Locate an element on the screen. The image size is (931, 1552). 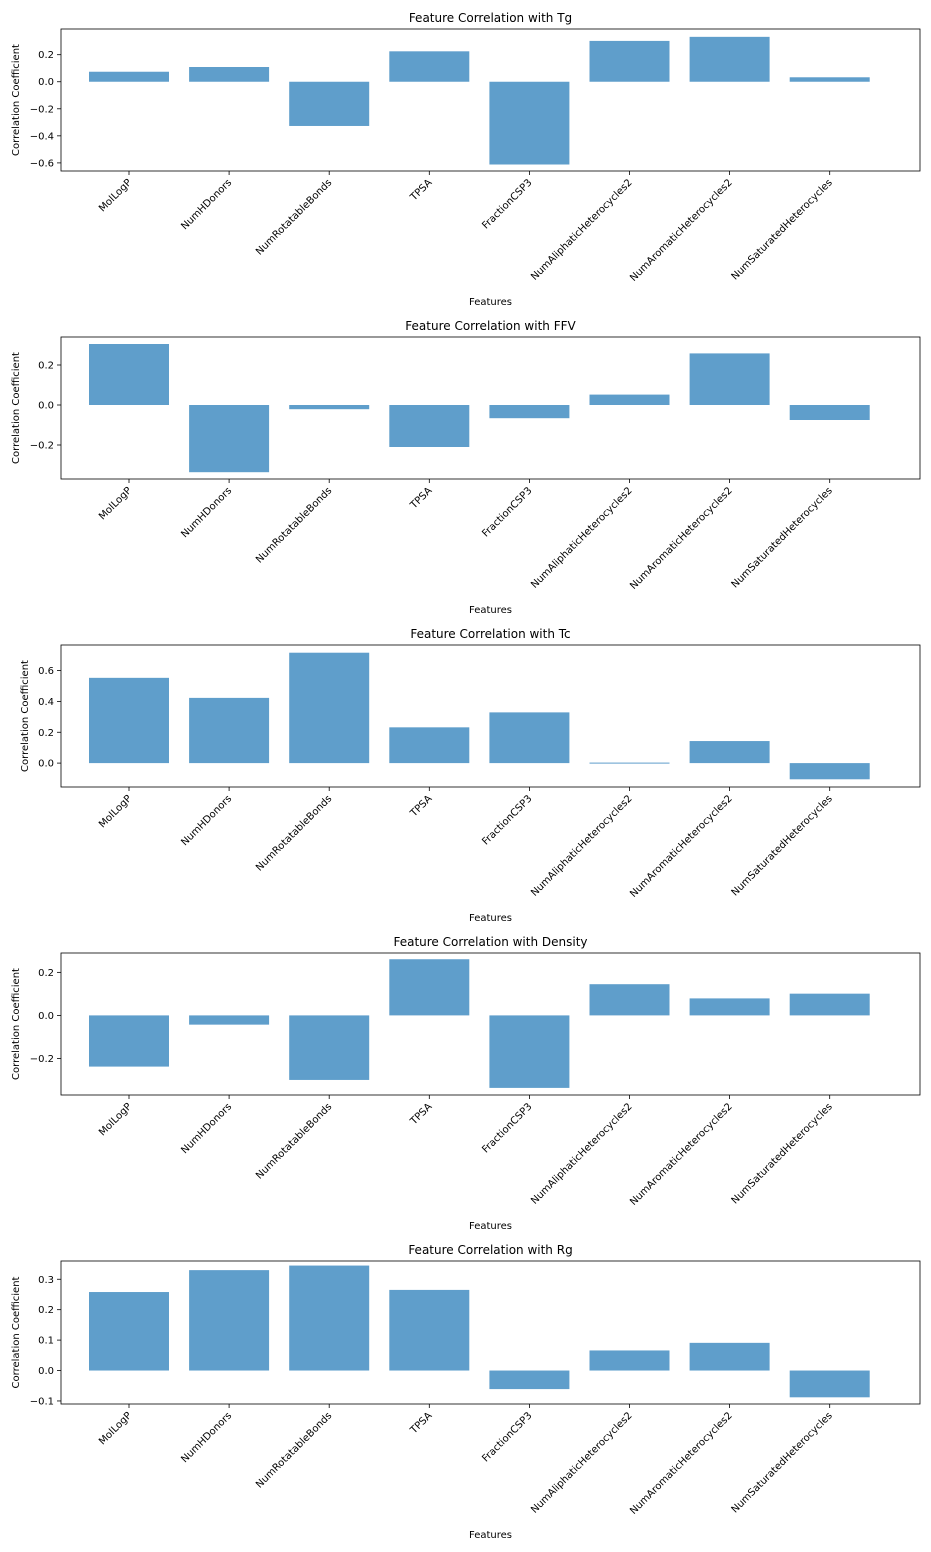
chart-title: Feature Correlation with Density is located at coordinates (490, 942).